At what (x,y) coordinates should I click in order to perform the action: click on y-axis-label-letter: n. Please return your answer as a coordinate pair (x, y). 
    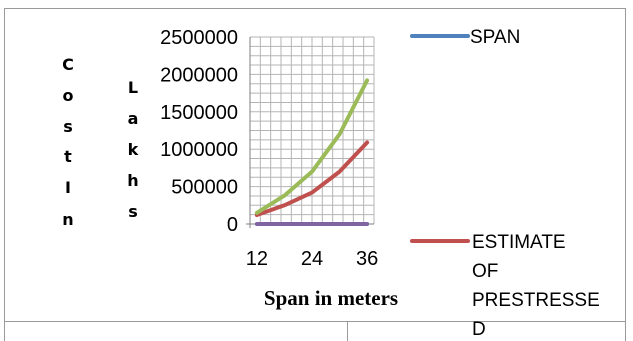
    Looking at the image, I should click on (67, 219).